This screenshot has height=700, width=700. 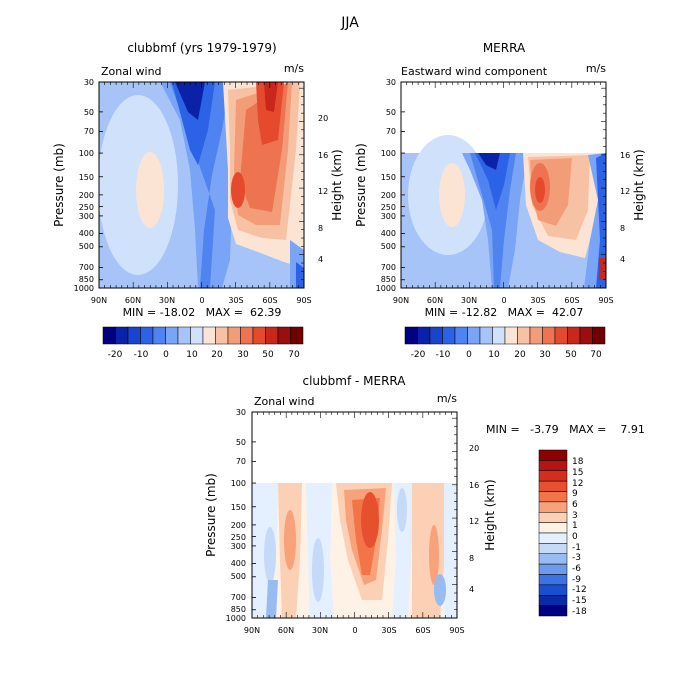 What do you see at coordinates (201, 300) in the screenshot?
I see `x-tick-label: 0` at bounding box center [201, 300].